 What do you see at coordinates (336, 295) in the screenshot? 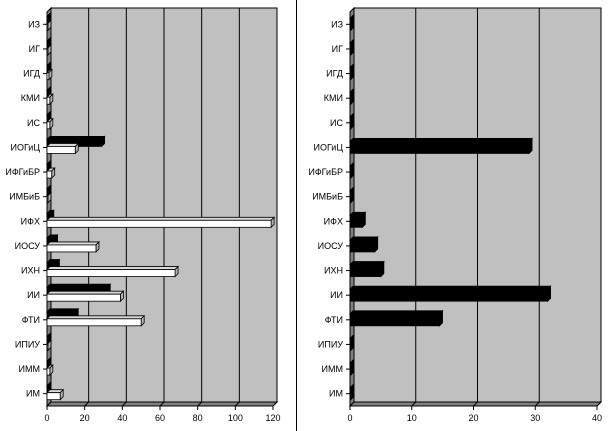
I see `category-label: ИИ` at bounding box center [336, 295].